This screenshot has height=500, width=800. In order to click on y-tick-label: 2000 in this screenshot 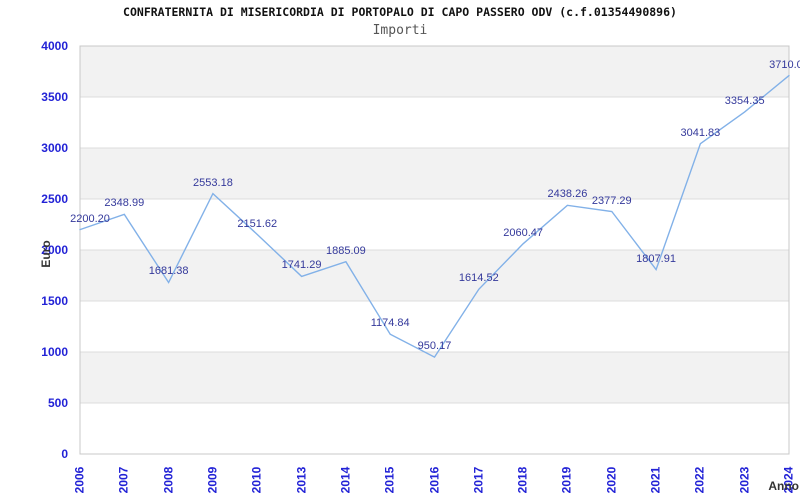, I will do `click(54, 249)`.